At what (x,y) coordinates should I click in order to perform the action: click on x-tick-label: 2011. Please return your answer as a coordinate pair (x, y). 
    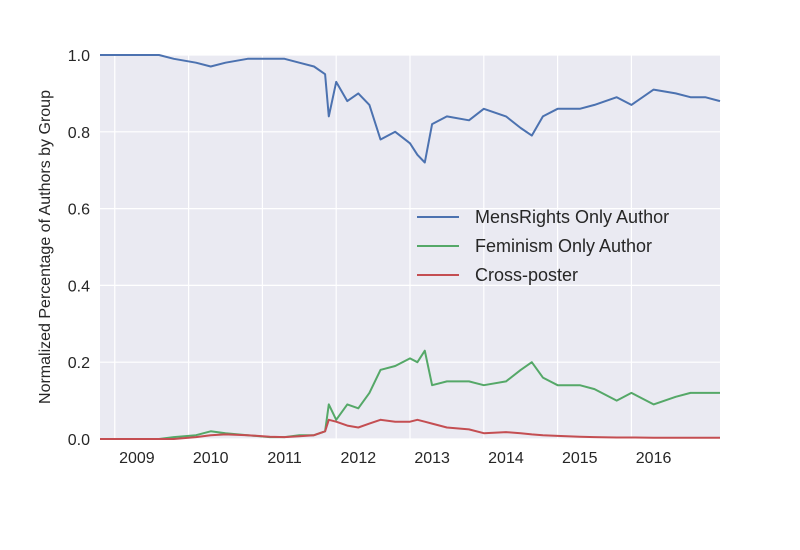
    Looking at the image, I should click on (284, 458).